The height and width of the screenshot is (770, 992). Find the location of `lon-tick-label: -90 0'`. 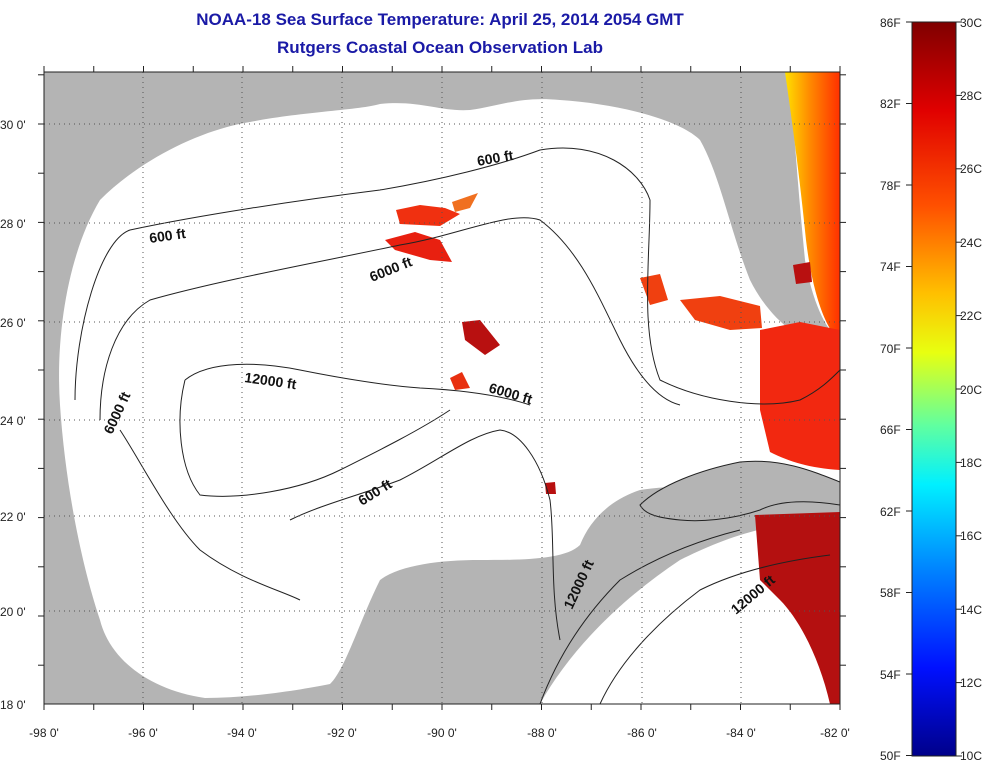

lon-tick-label: -90 0' is located at coordinates (442, 733).